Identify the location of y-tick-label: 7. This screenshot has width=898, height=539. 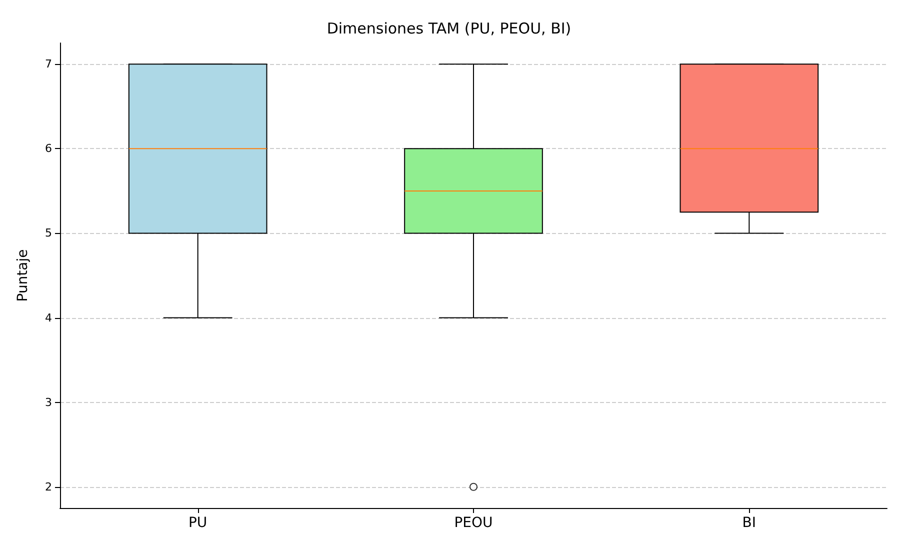
(48, 64).